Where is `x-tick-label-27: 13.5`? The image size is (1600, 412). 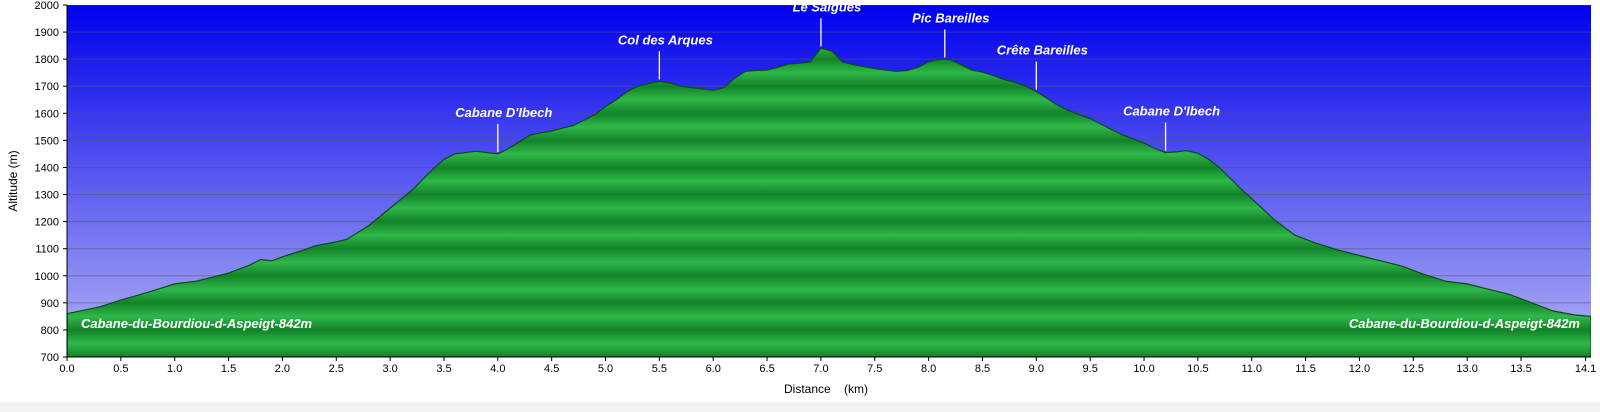
x-tick-label-27: 13.5 is located at coordinates (1520, 369).